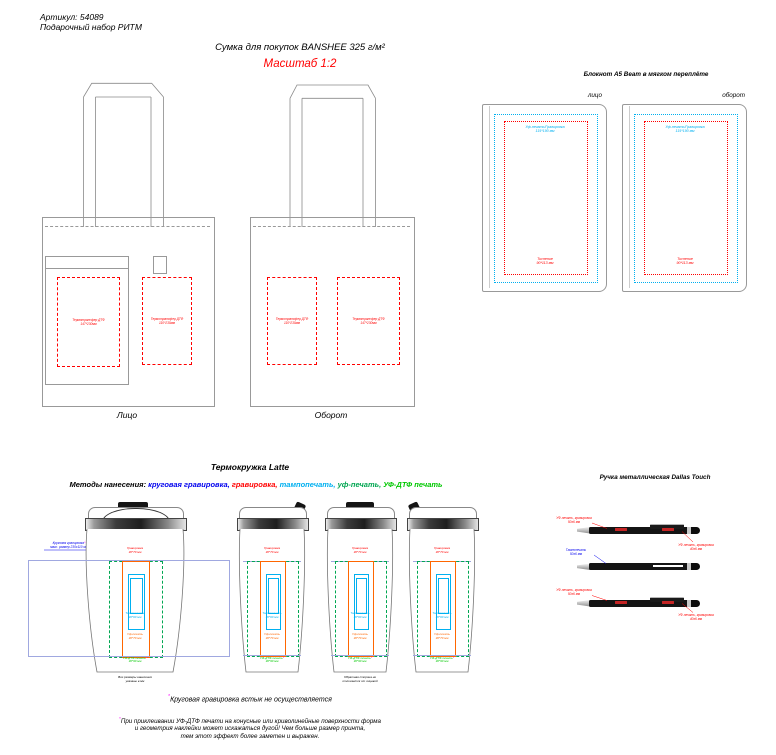 This screenshot has width=776, height=755. What do you see at coordinates (123, 154) in the screenshot?
I see `bag-front-handle` at bounding box center [123, 154].